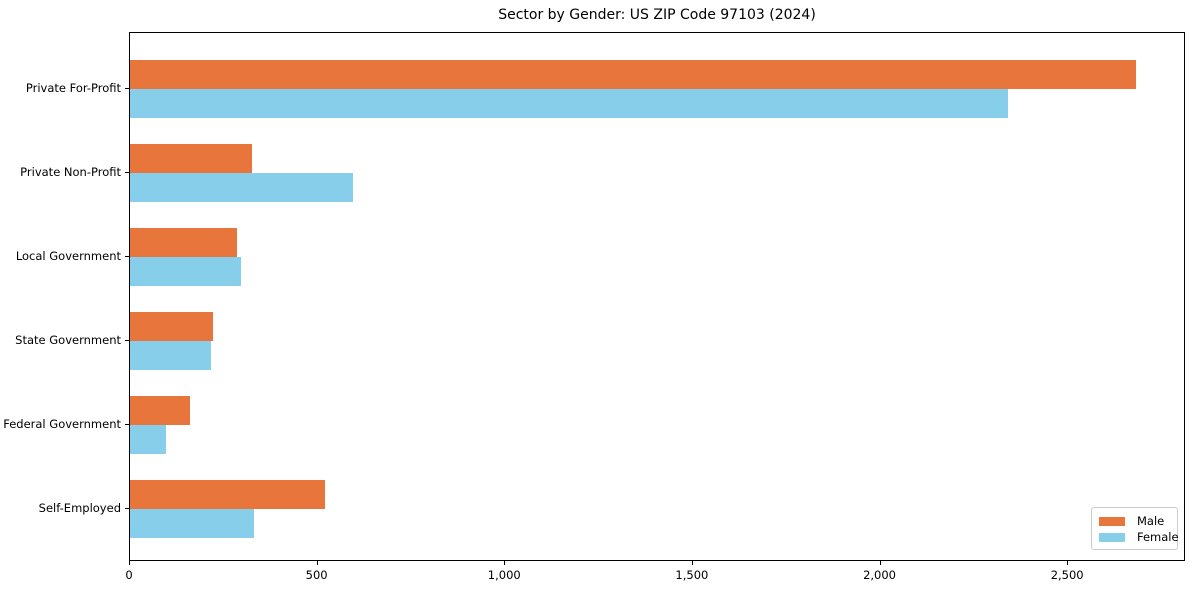  What do you see at coordinates (68, 340) in the screenshot?
I see `y-axis-label-state-government: State Government` at bounding box center [68, 340].